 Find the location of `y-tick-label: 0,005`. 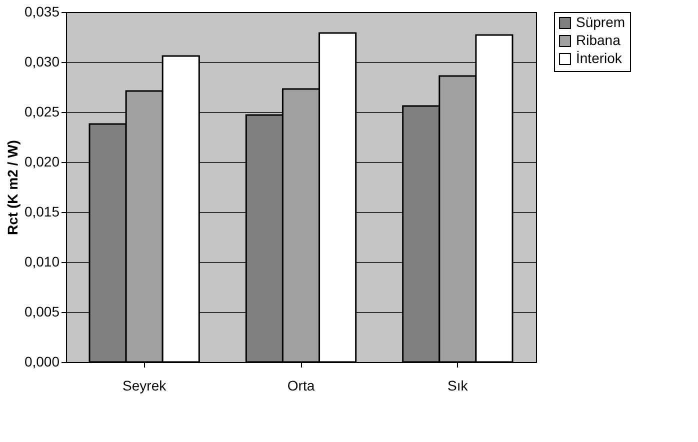

y-tick-label: 0,005 is located at coordinates (42, 312).